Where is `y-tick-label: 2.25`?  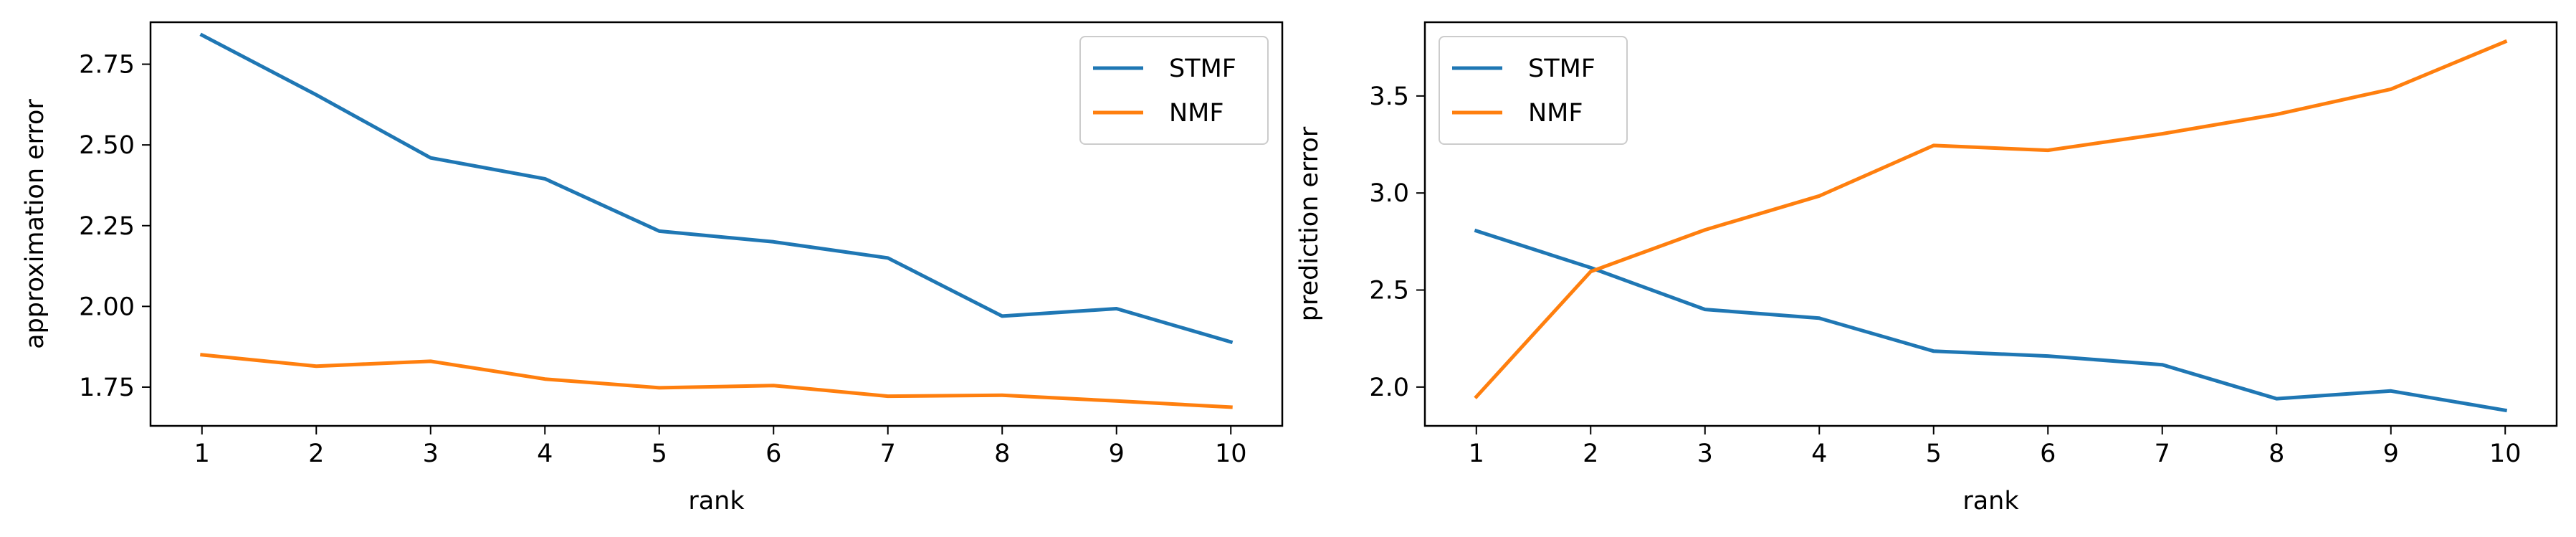
y-tick-label: 2.25 is located at coordinates (107, 226).